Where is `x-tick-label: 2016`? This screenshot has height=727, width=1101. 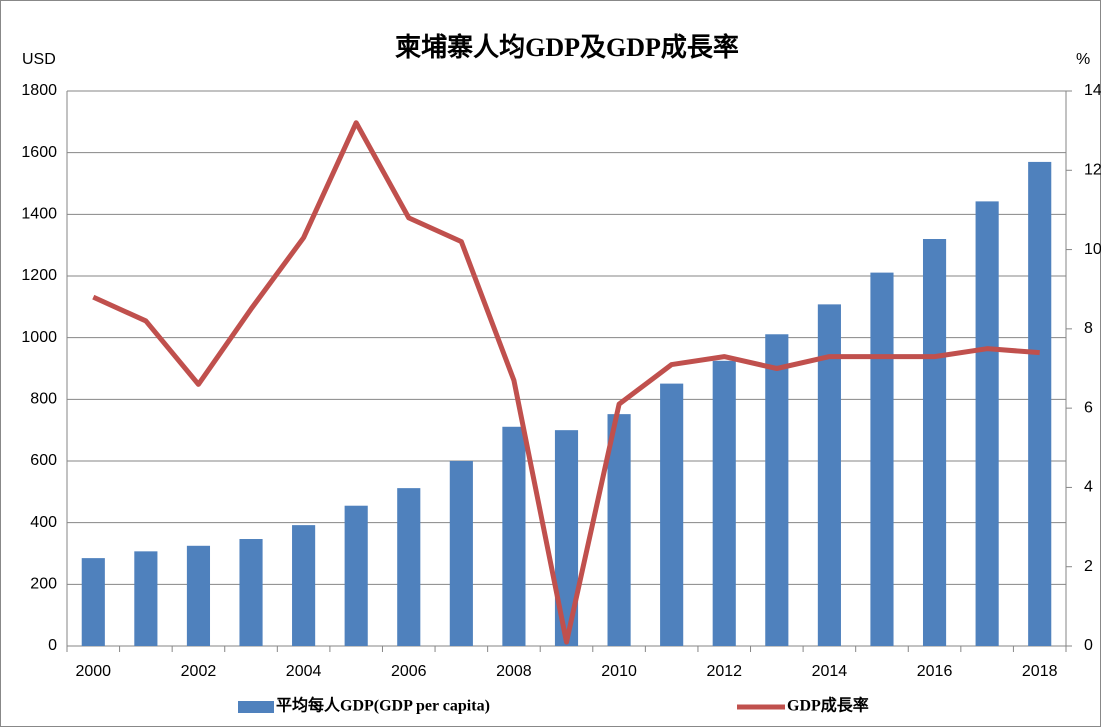
x-tick-label: 2016 is located at coordinates (935, 671).